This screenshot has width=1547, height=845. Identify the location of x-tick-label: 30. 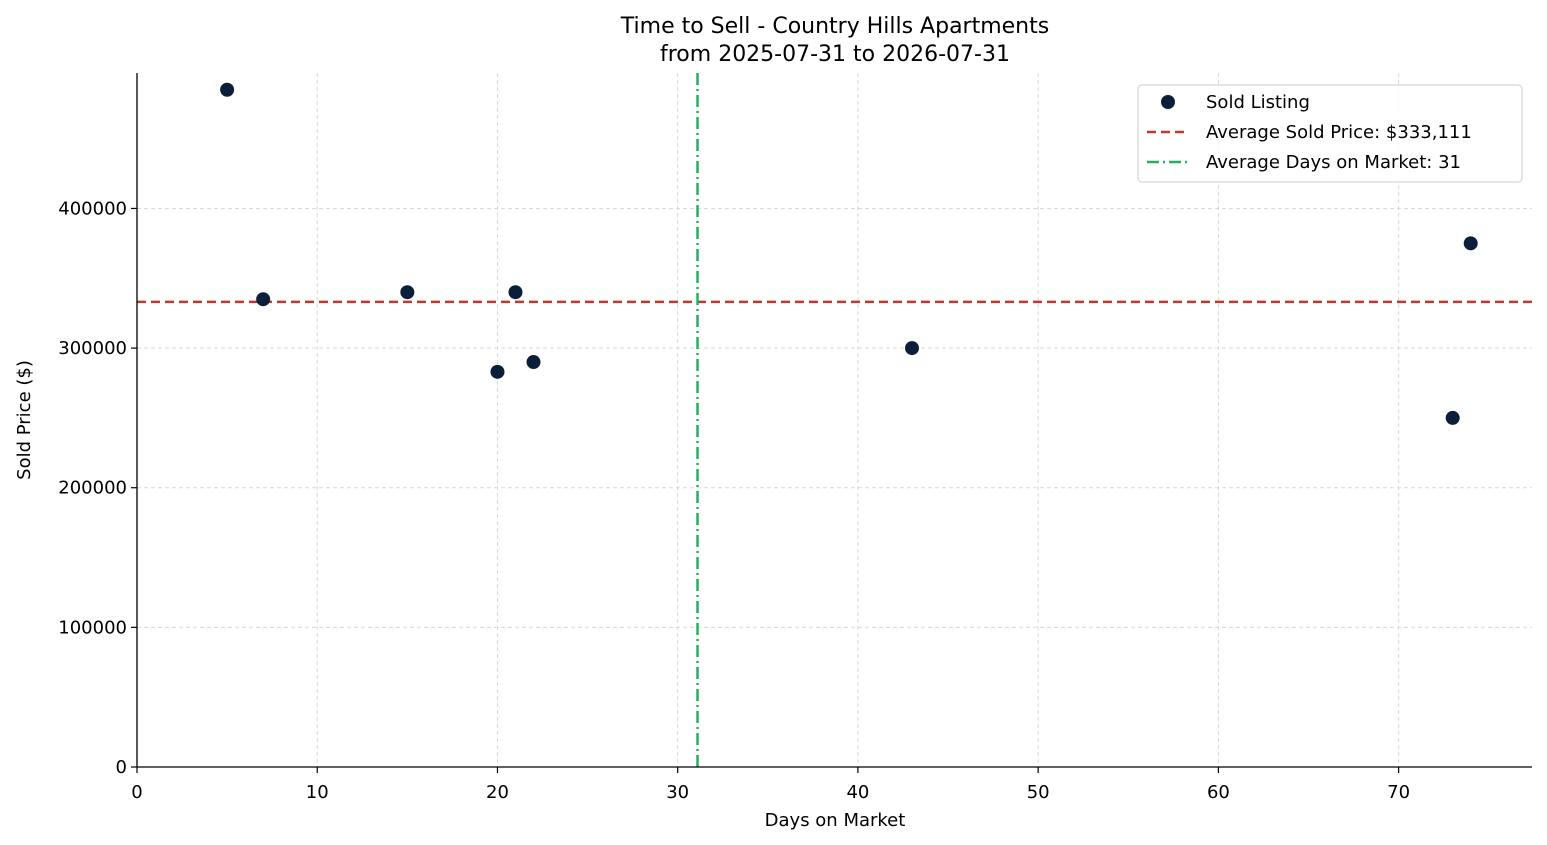
(677, 792).